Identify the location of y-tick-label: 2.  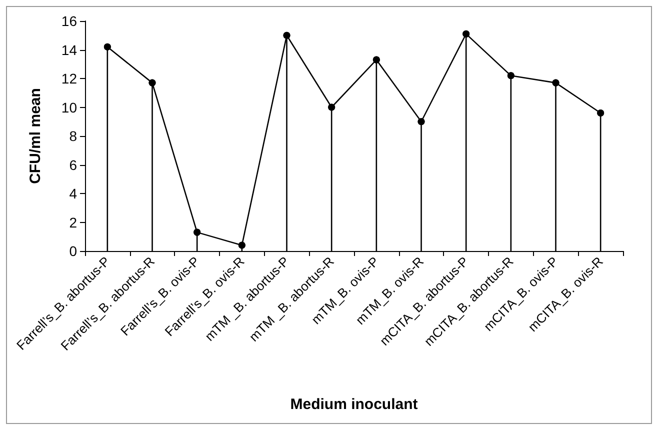
(73, 222).